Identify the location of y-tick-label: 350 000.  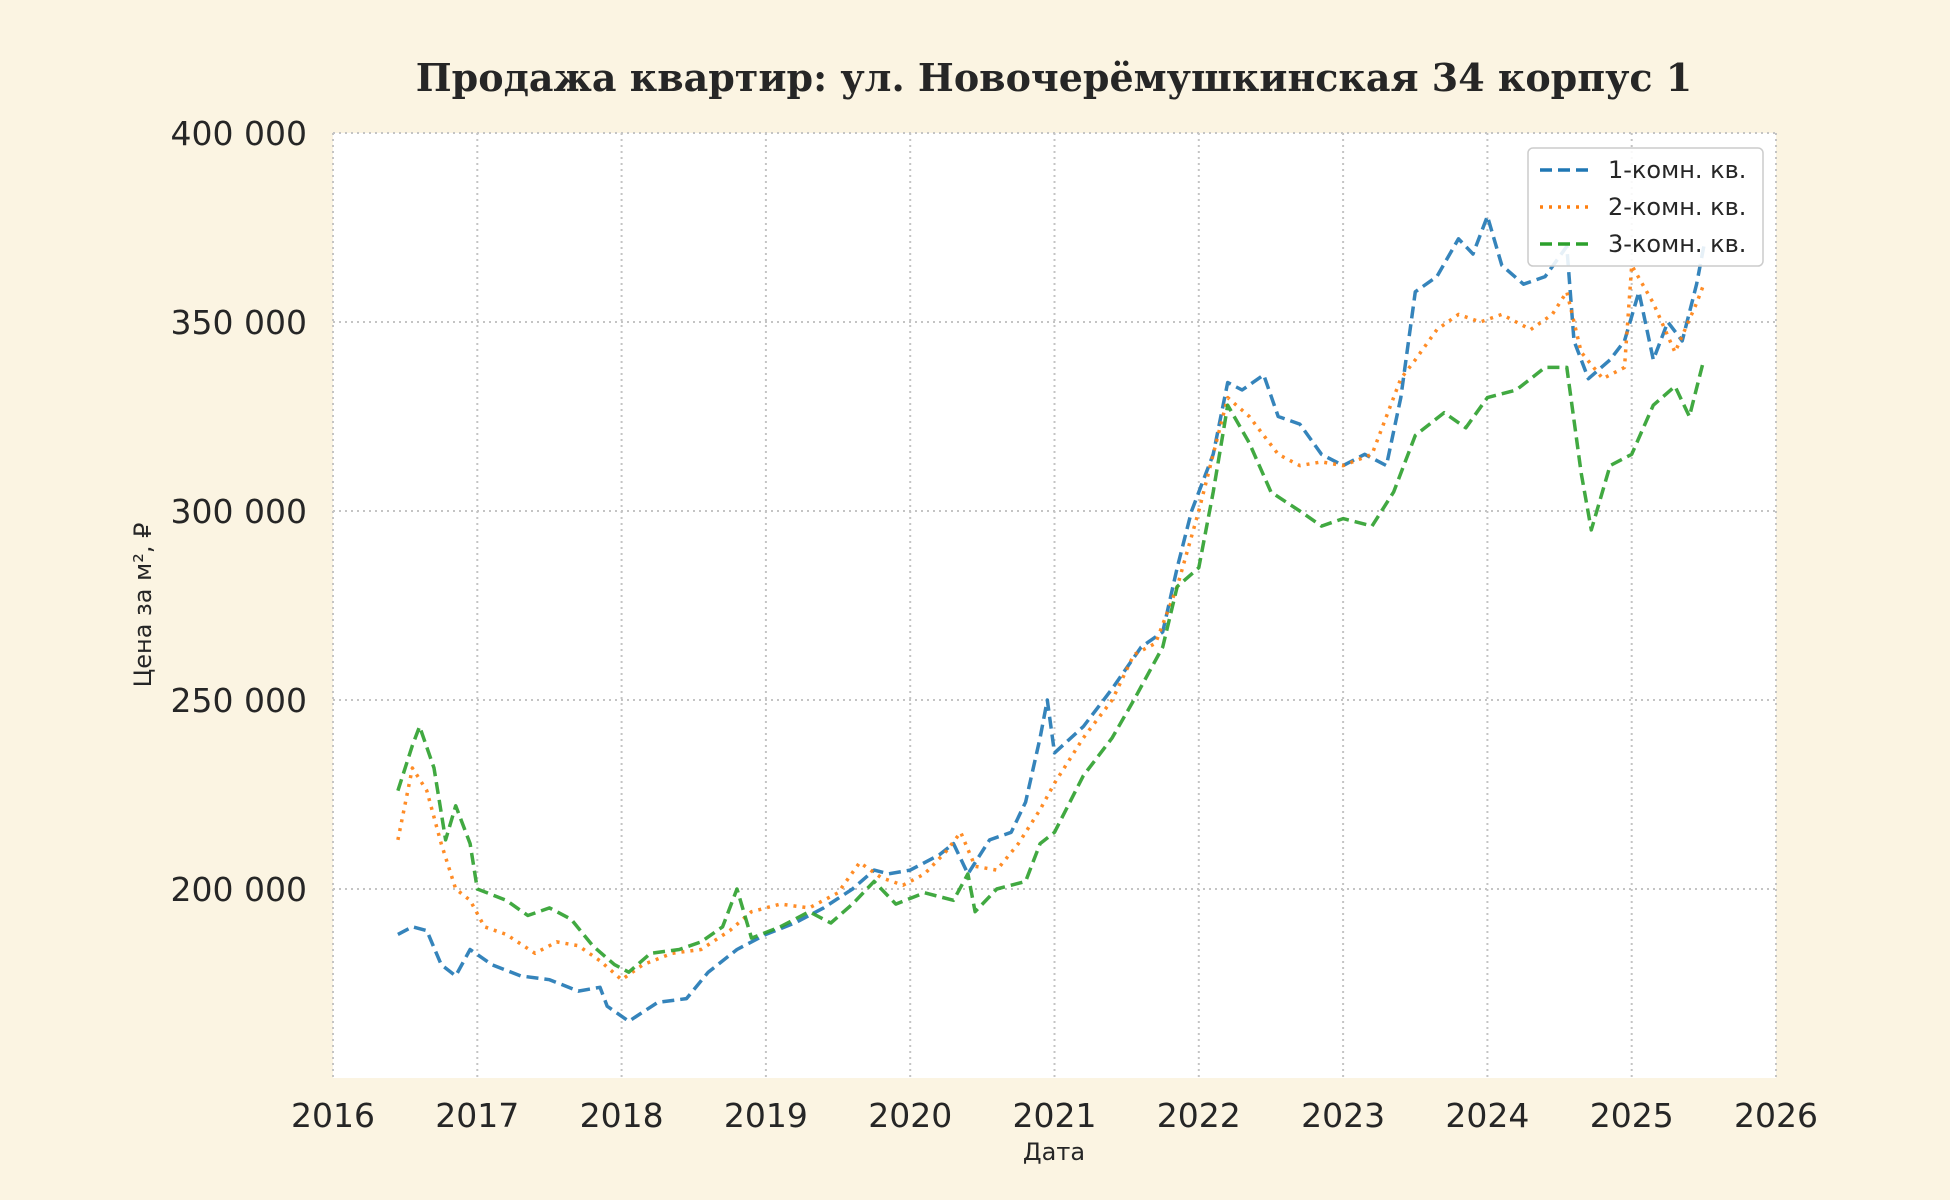
(239, 322).